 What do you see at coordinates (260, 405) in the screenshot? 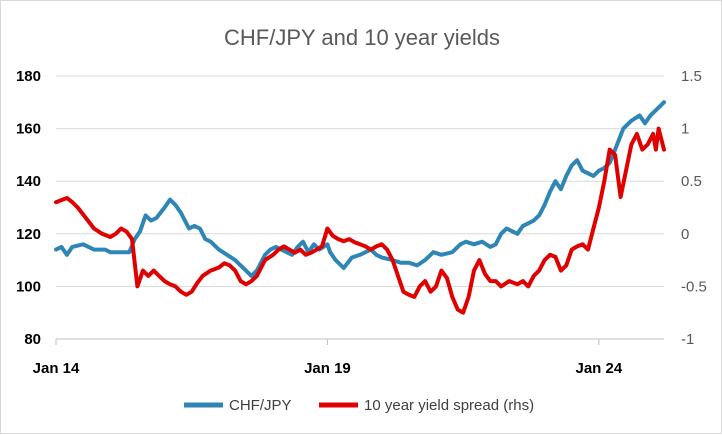
I see `legend-label-chfjpy: CHF/JPY` at bounding box center [260, 405].